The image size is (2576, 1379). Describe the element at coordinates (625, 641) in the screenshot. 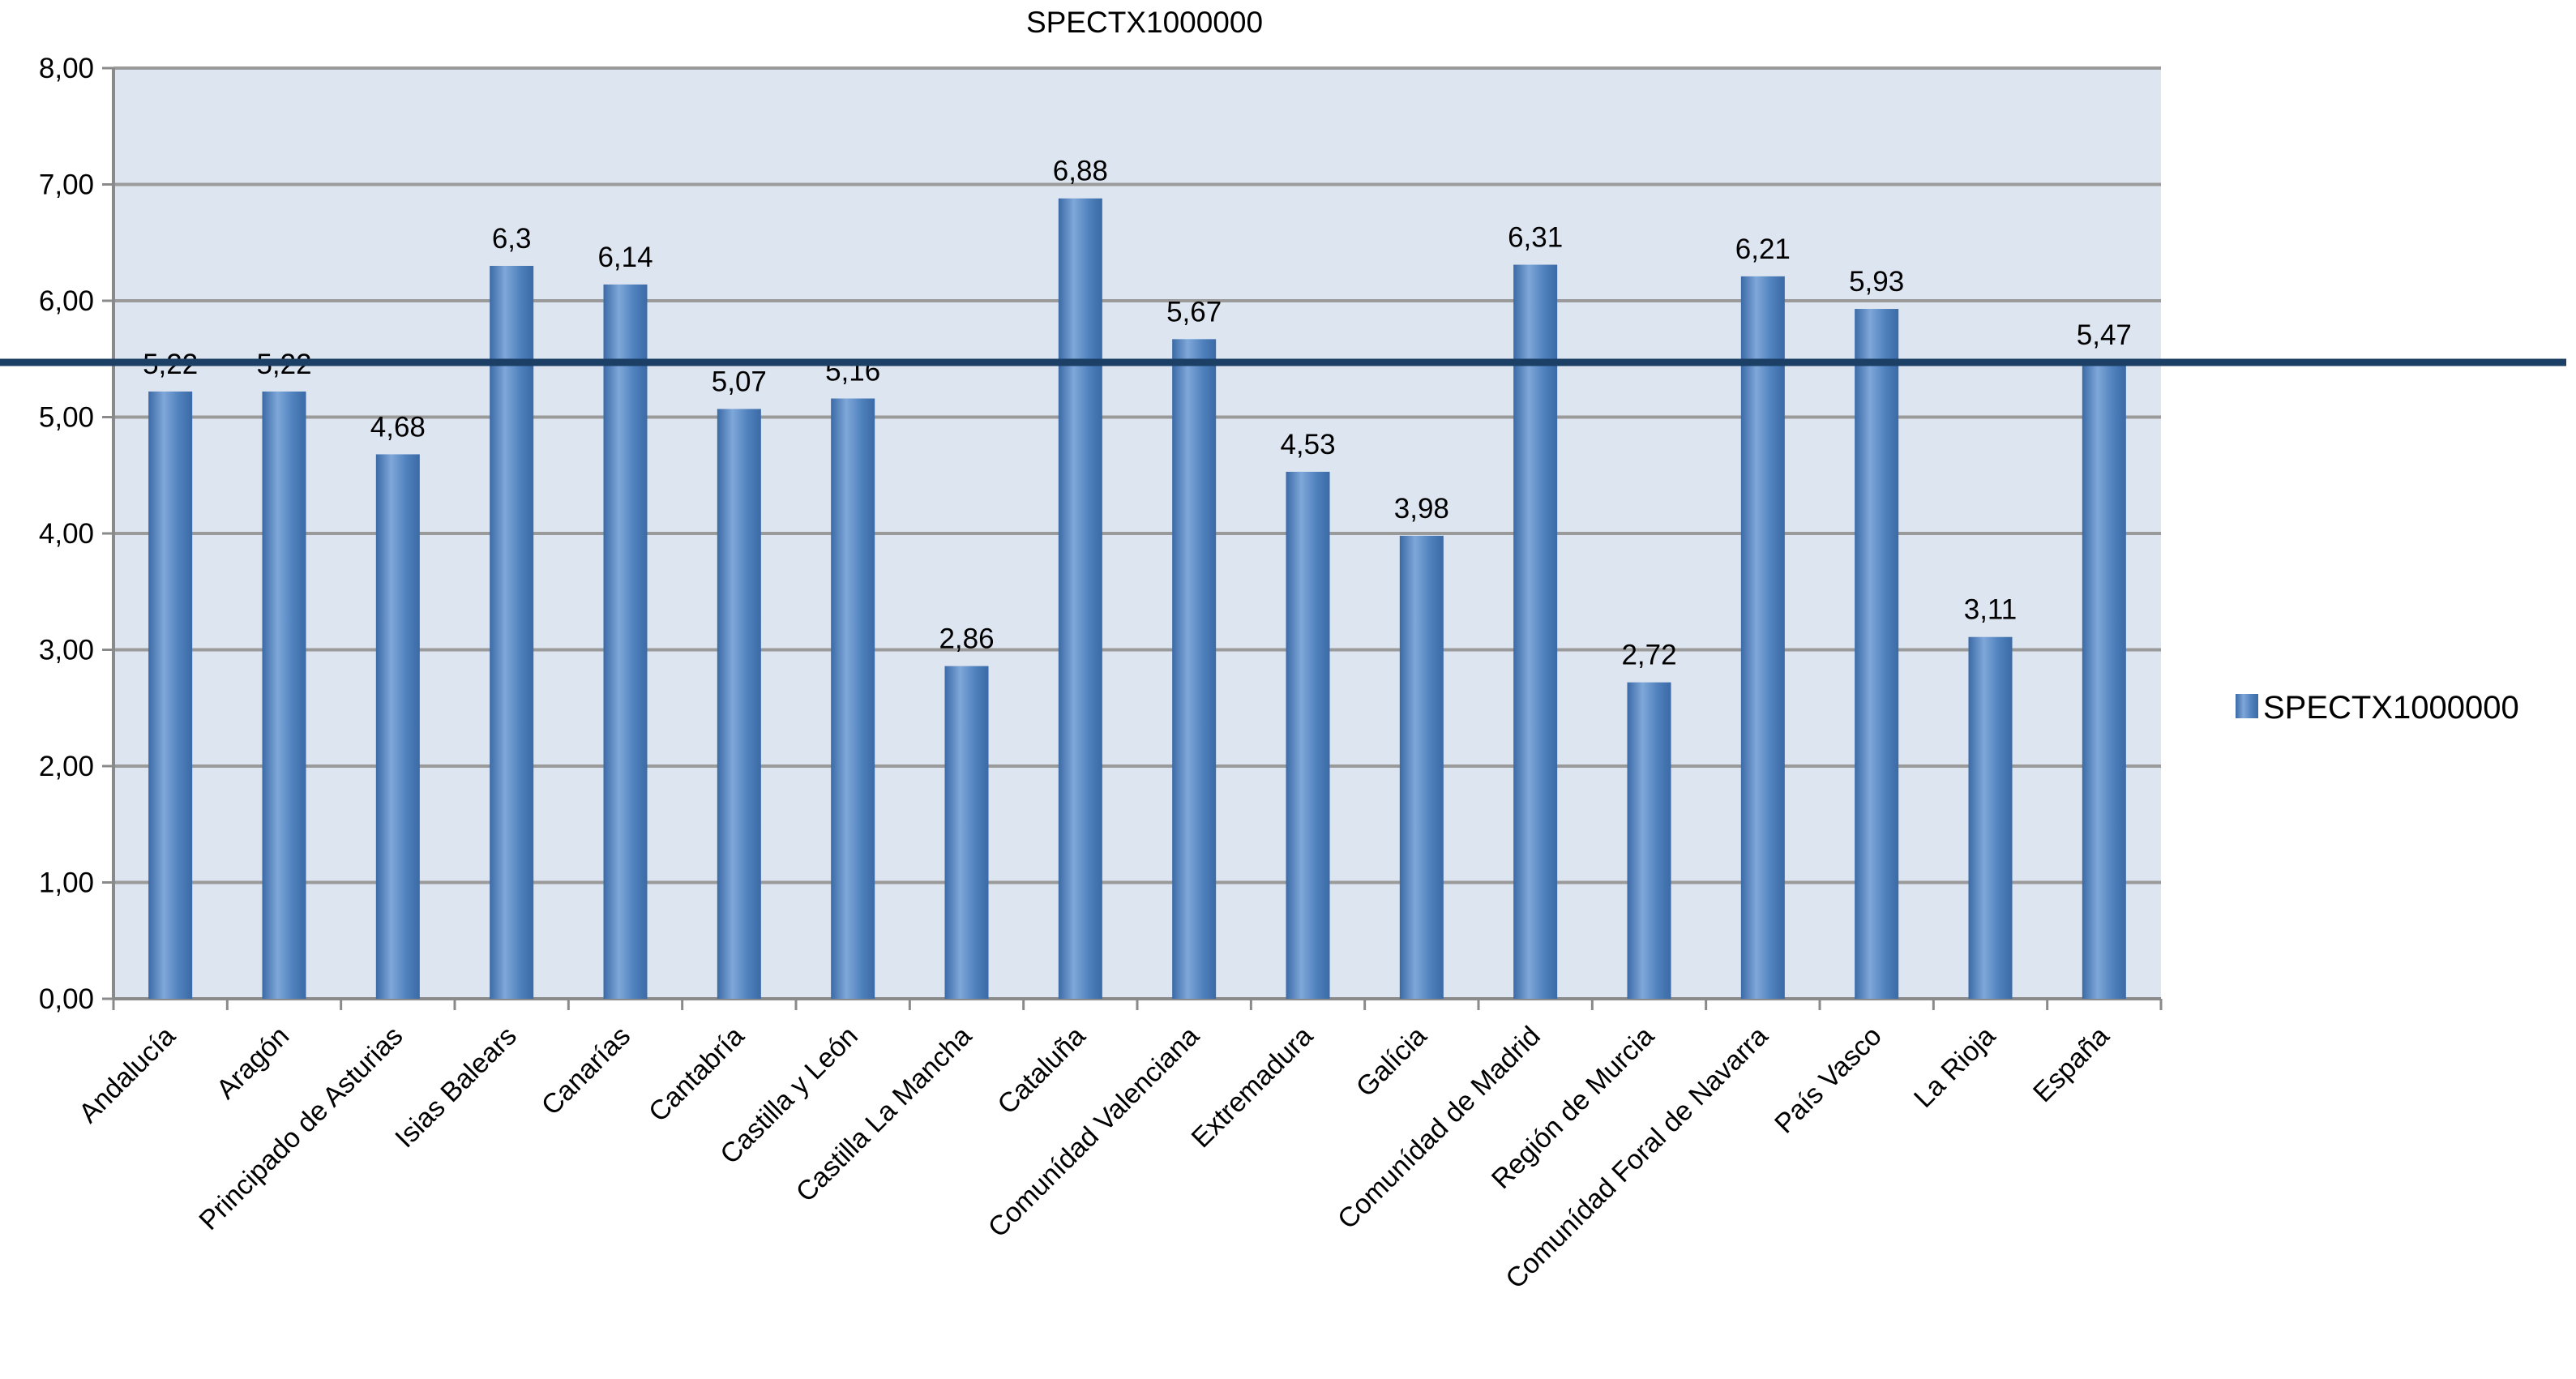

I see `bar-canarías` at that location.